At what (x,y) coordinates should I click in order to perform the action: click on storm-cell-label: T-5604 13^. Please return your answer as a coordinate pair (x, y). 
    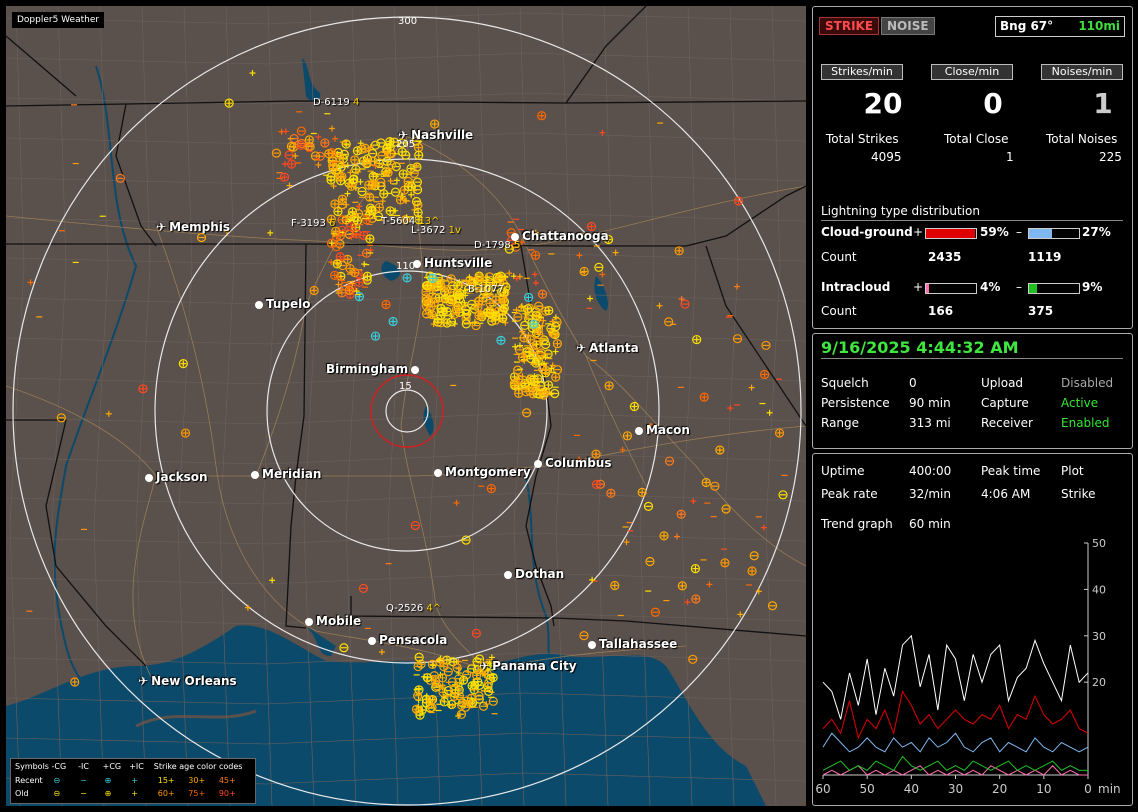
    Looking at the image, I should click on (410, 221).